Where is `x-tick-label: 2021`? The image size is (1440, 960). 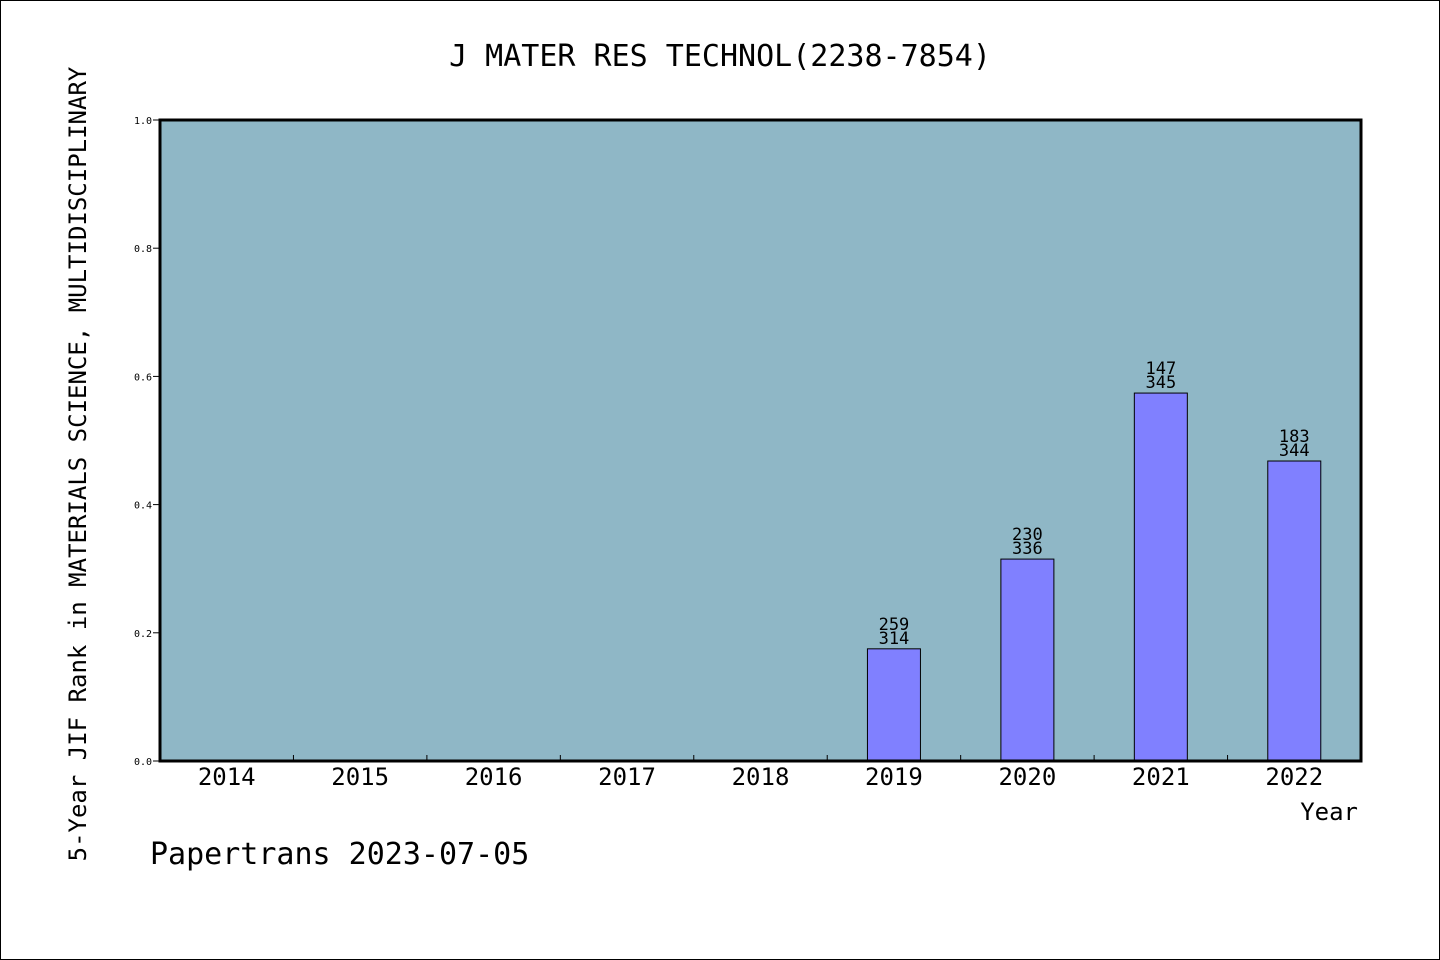
x-tick-label: 2021 is located at coordinates (1161, 777).